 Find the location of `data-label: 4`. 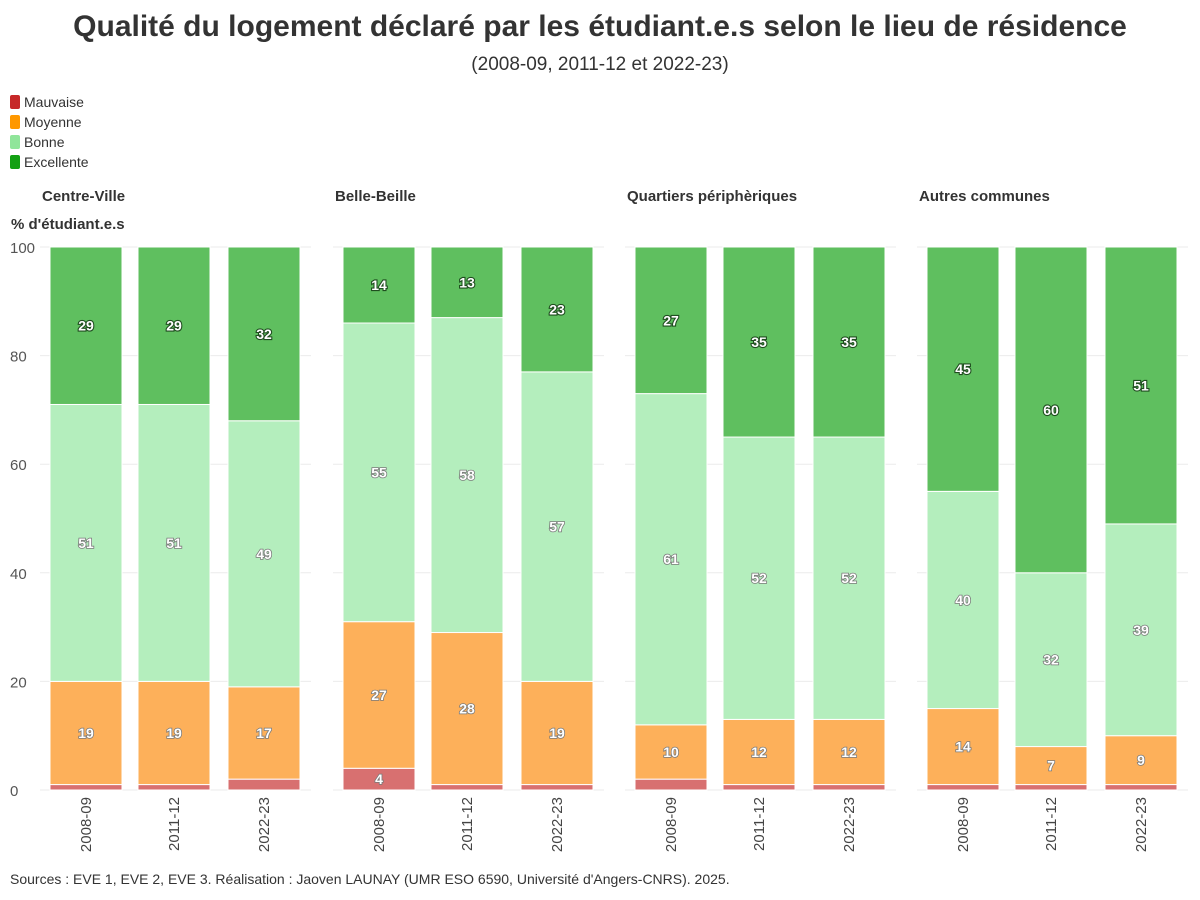

data-label: 4 is located at coordinates (379, 779).